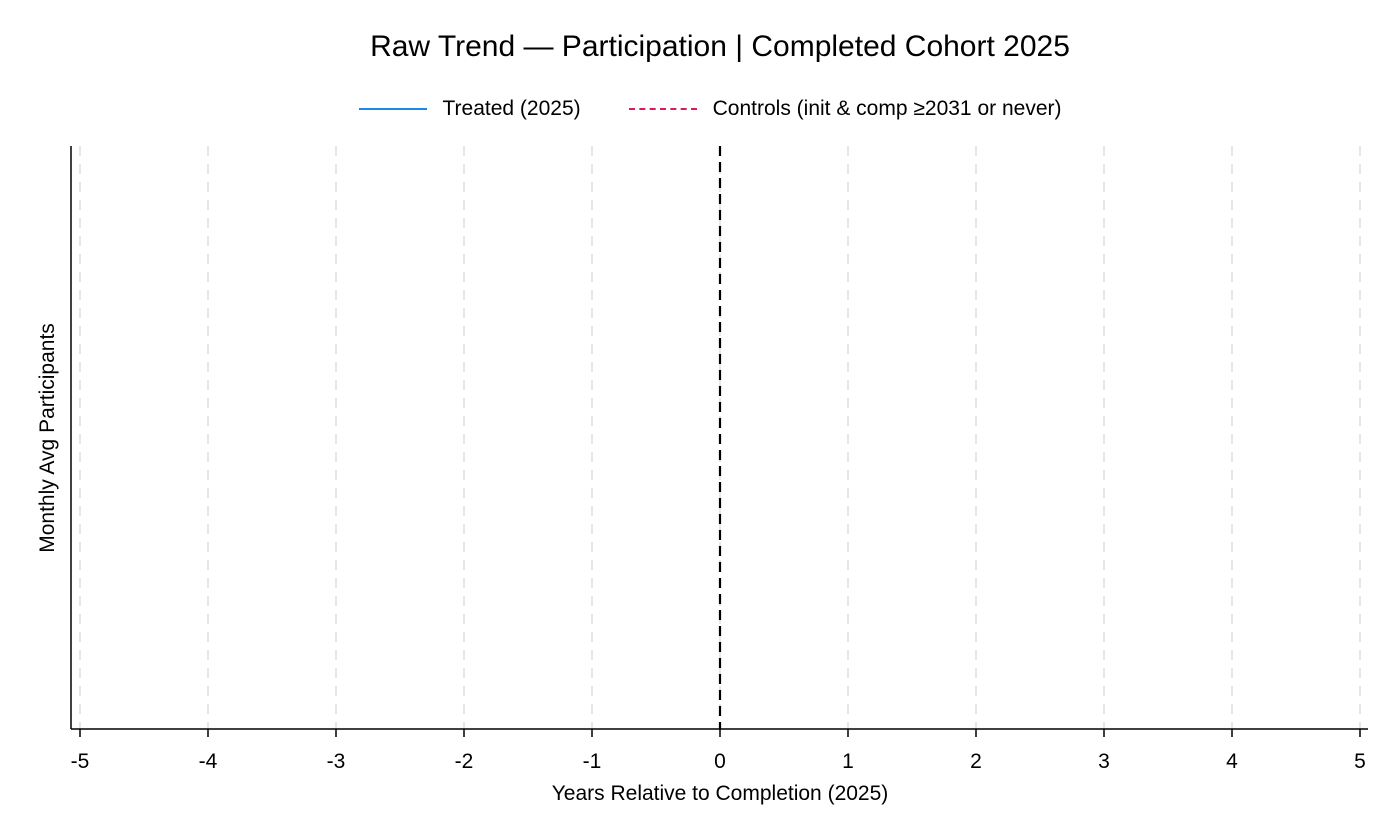 The height and width of the screenshot is (840, 1400). What do you see at coordinates (464, 761) in the screenshot?
I see `x-tick-label: -2` at bounding box center [464, 761].